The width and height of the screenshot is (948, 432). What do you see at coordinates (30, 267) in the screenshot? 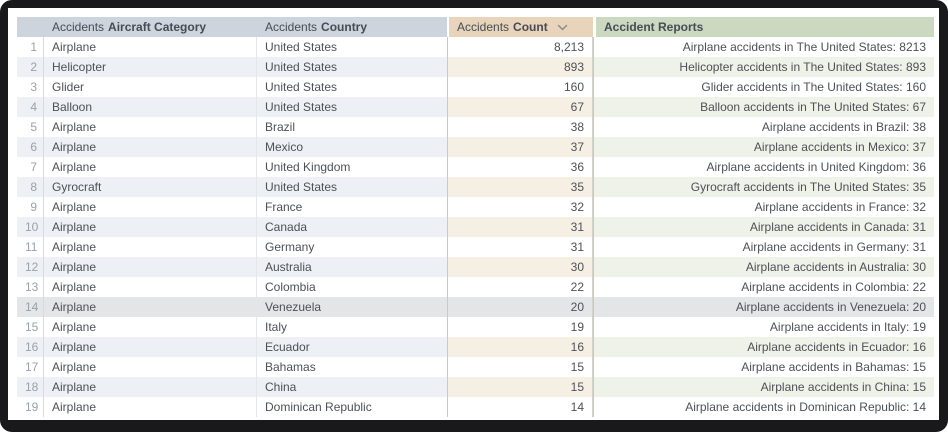
I see `row-number: 12` at bounding box center [30, 267].